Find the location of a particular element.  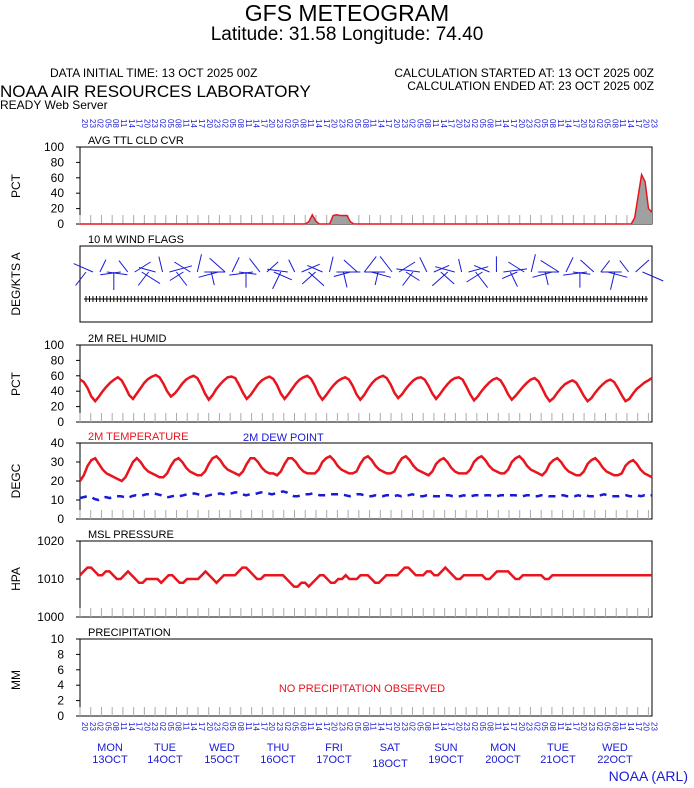

y-tick-label: 1020 is located at coordinates (50, 541).